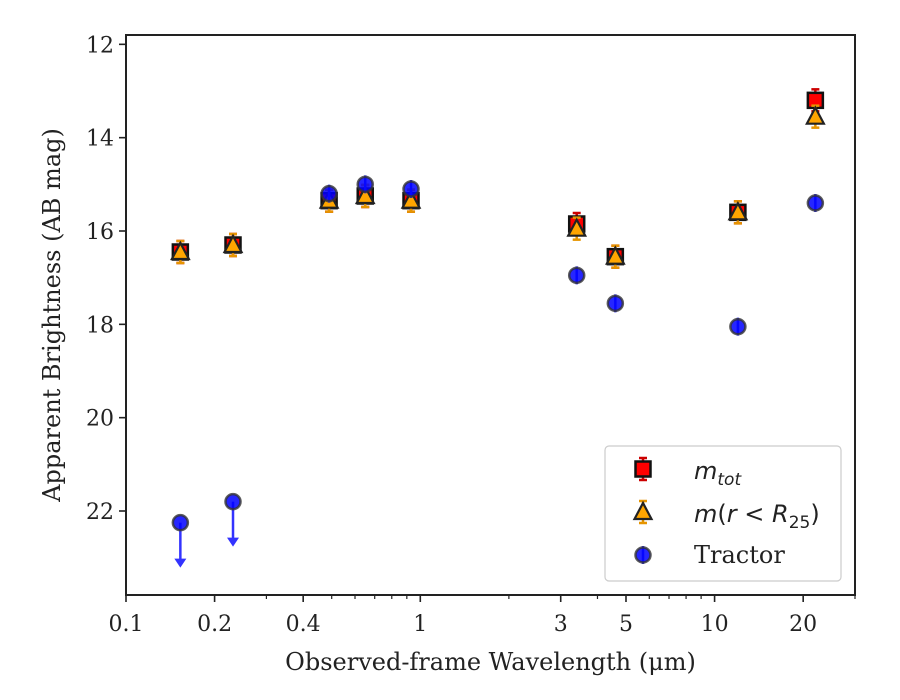 This screenshot has height=700, width=900. Describe the element at coordinates (100, 325) in the screenshot. I see `y-tick-label: 18` at that location.